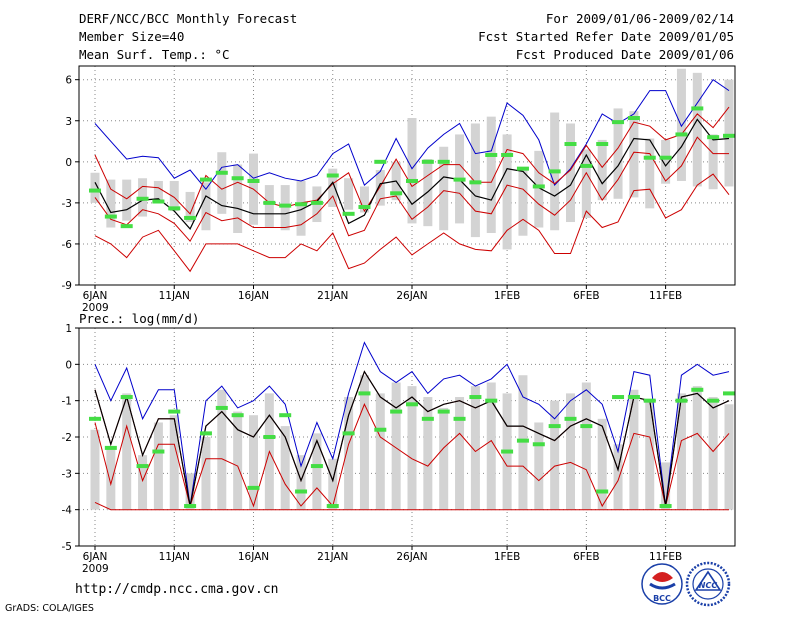 This screenshot has height=618, width=800. I want to click on prec-ytick-label: -3, so click(67, 474).